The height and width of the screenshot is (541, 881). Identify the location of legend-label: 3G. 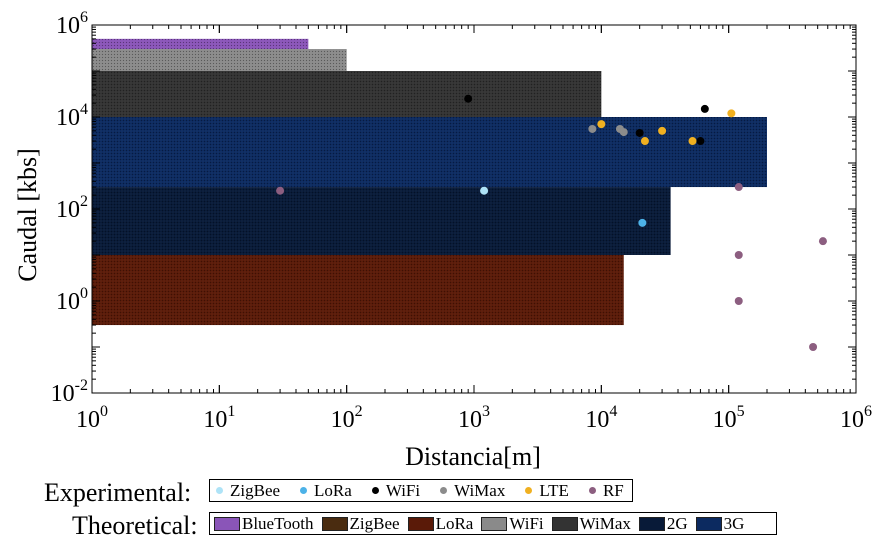
(734, 523).